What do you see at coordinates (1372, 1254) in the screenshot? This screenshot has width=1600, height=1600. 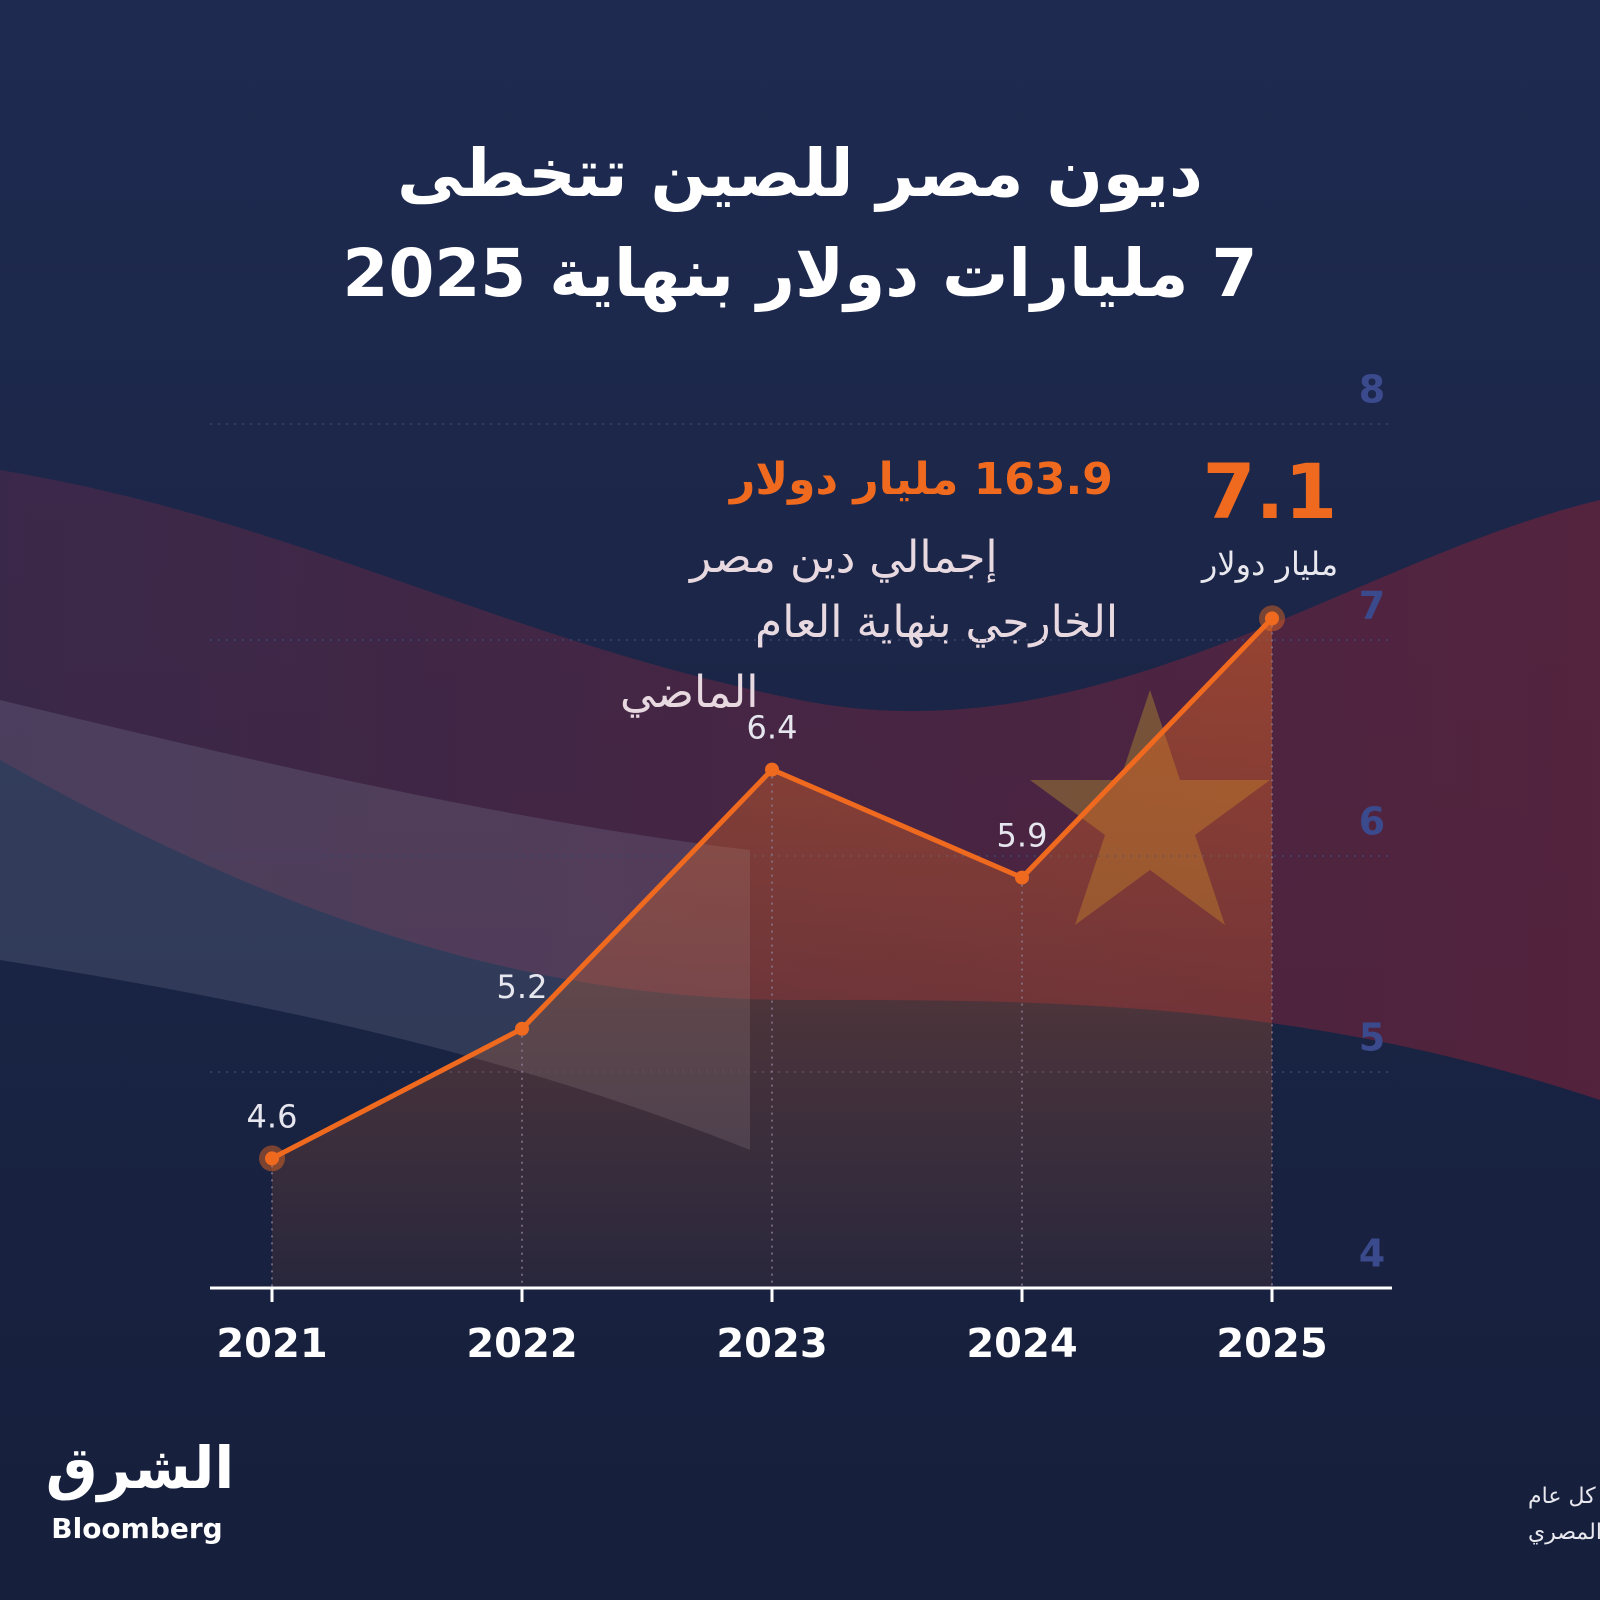 I see `y-tick-label: 4` at bounding box center [1372, 1254].